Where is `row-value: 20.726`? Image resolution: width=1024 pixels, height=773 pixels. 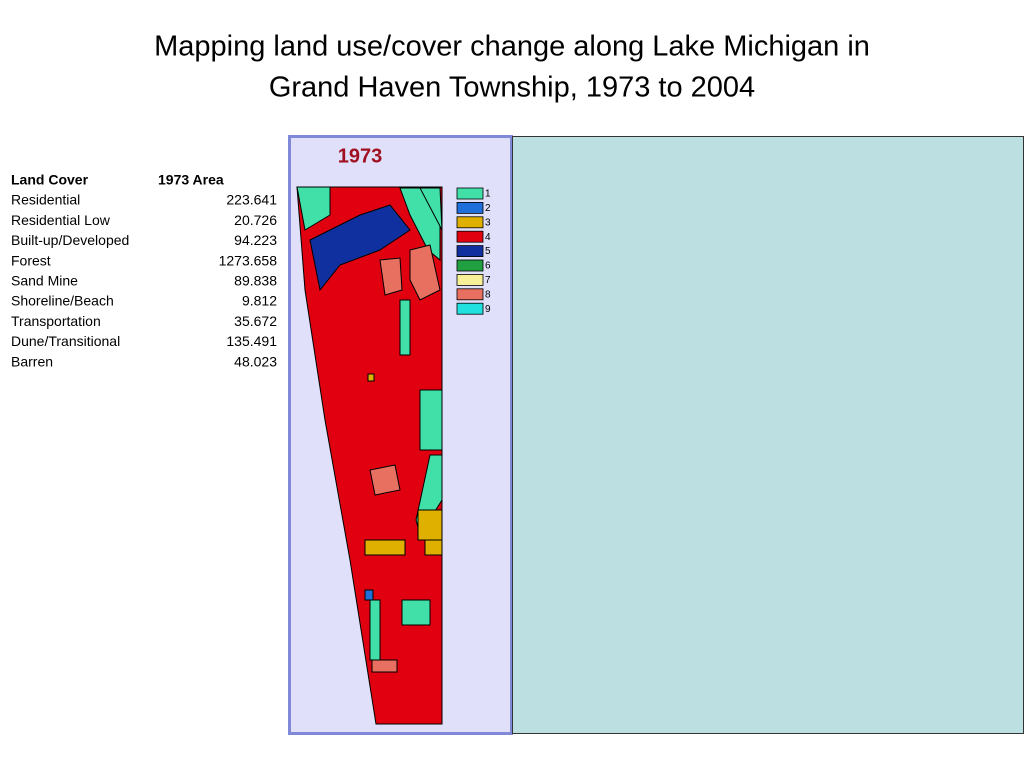 row-value: 20.726 is located at coordinates (255, 220).